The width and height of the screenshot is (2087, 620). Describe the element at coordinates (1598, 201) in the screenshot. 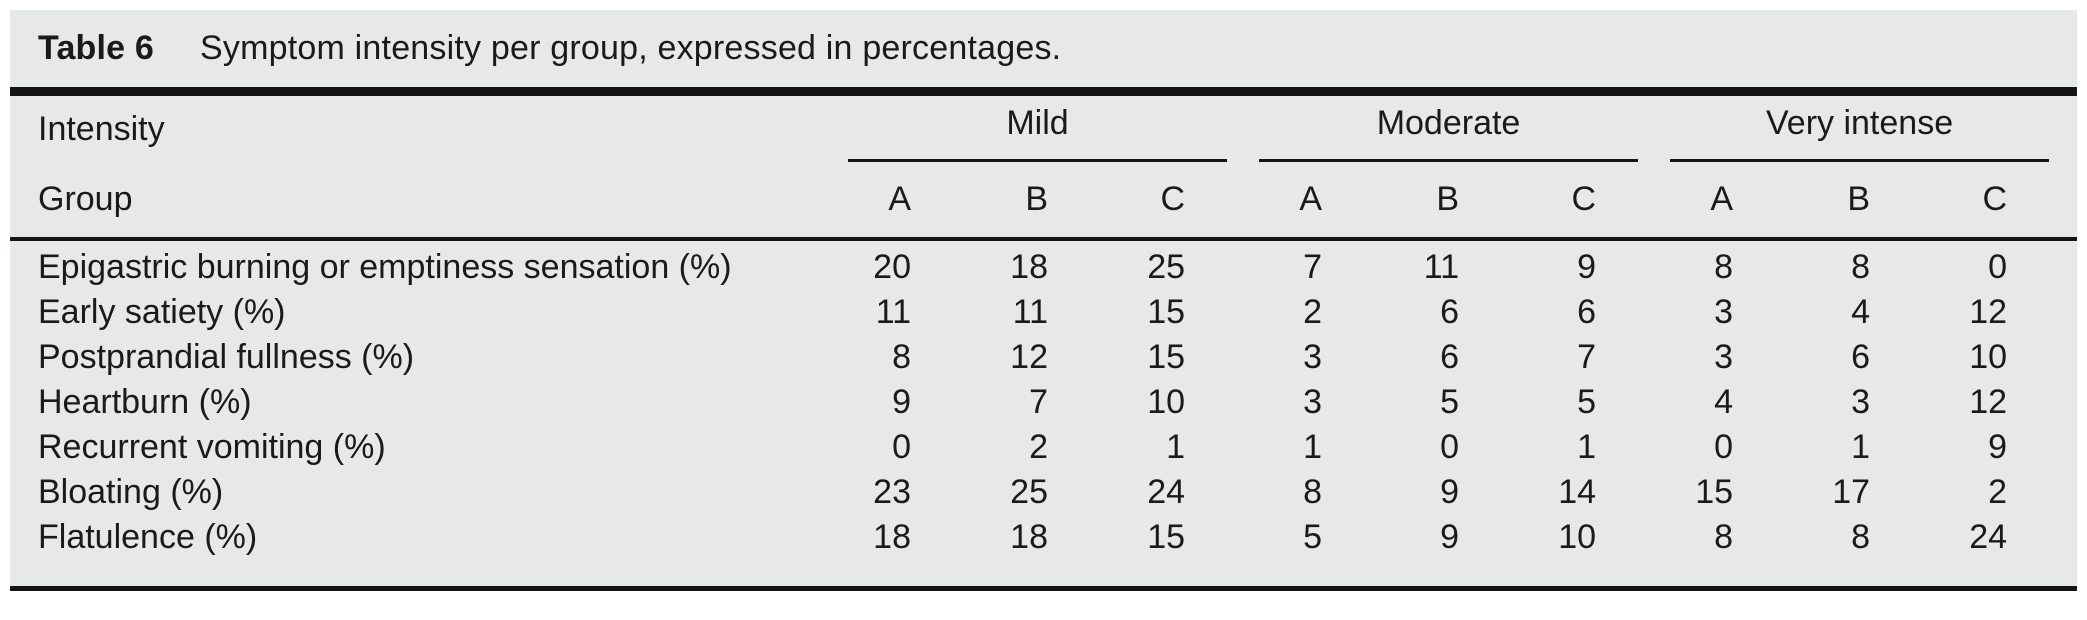

I see `subcolumn-header-moderate-c: C` at that location.